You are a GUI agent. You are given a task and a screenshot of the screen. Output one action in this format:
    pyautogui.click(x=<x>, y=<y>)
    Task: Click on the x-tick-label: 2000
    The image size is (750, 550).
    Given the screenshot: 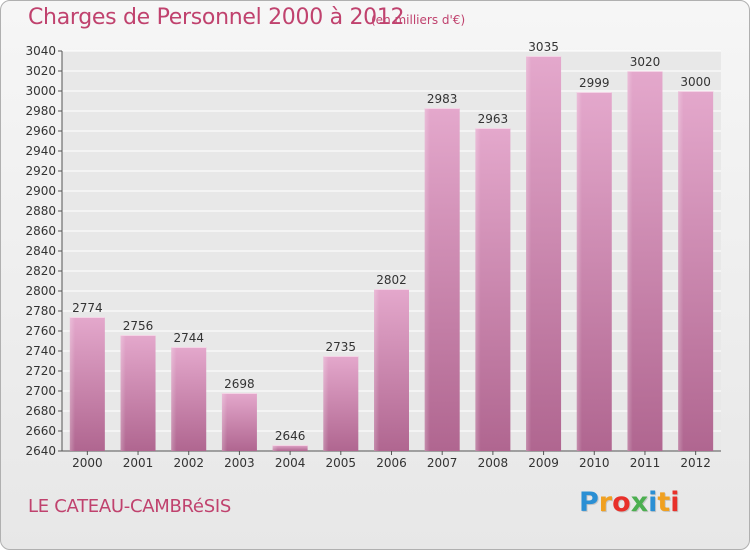 What is the action you would take?
    pyautogui.click(x=87, y=463)
    